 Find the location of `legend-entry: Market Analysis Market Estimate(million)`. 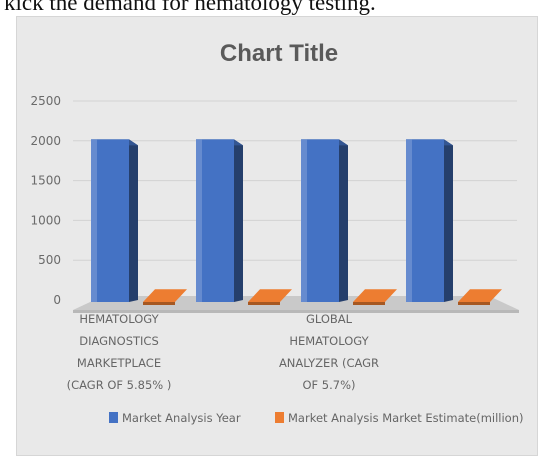

legend-entry: Market Analysis Market Estimate(million) is located at coordinates (399, 418).